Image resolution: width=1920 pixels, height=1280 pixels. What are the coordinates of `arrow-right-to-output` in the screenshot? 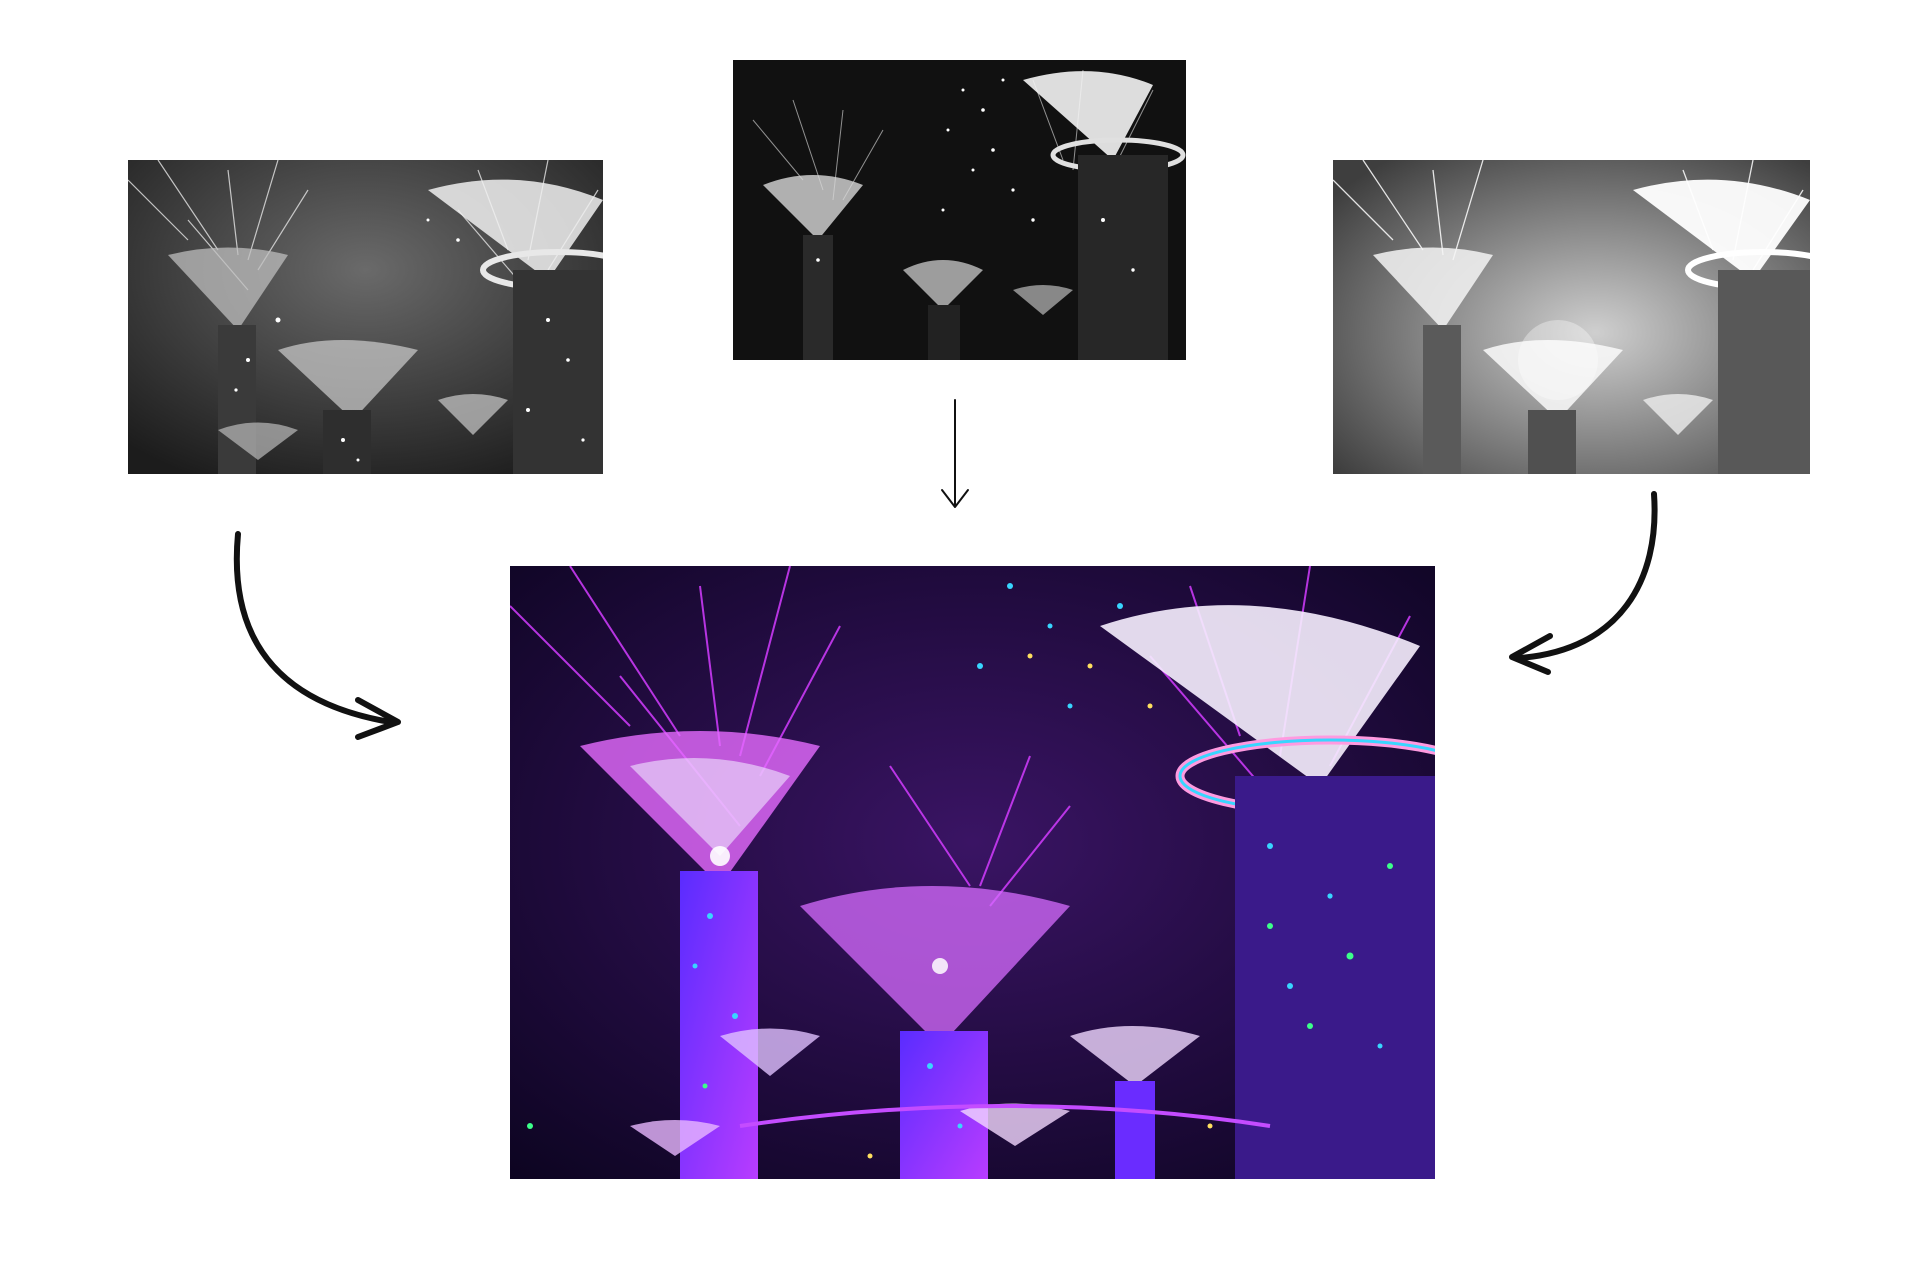 It's located at (1587, 576).